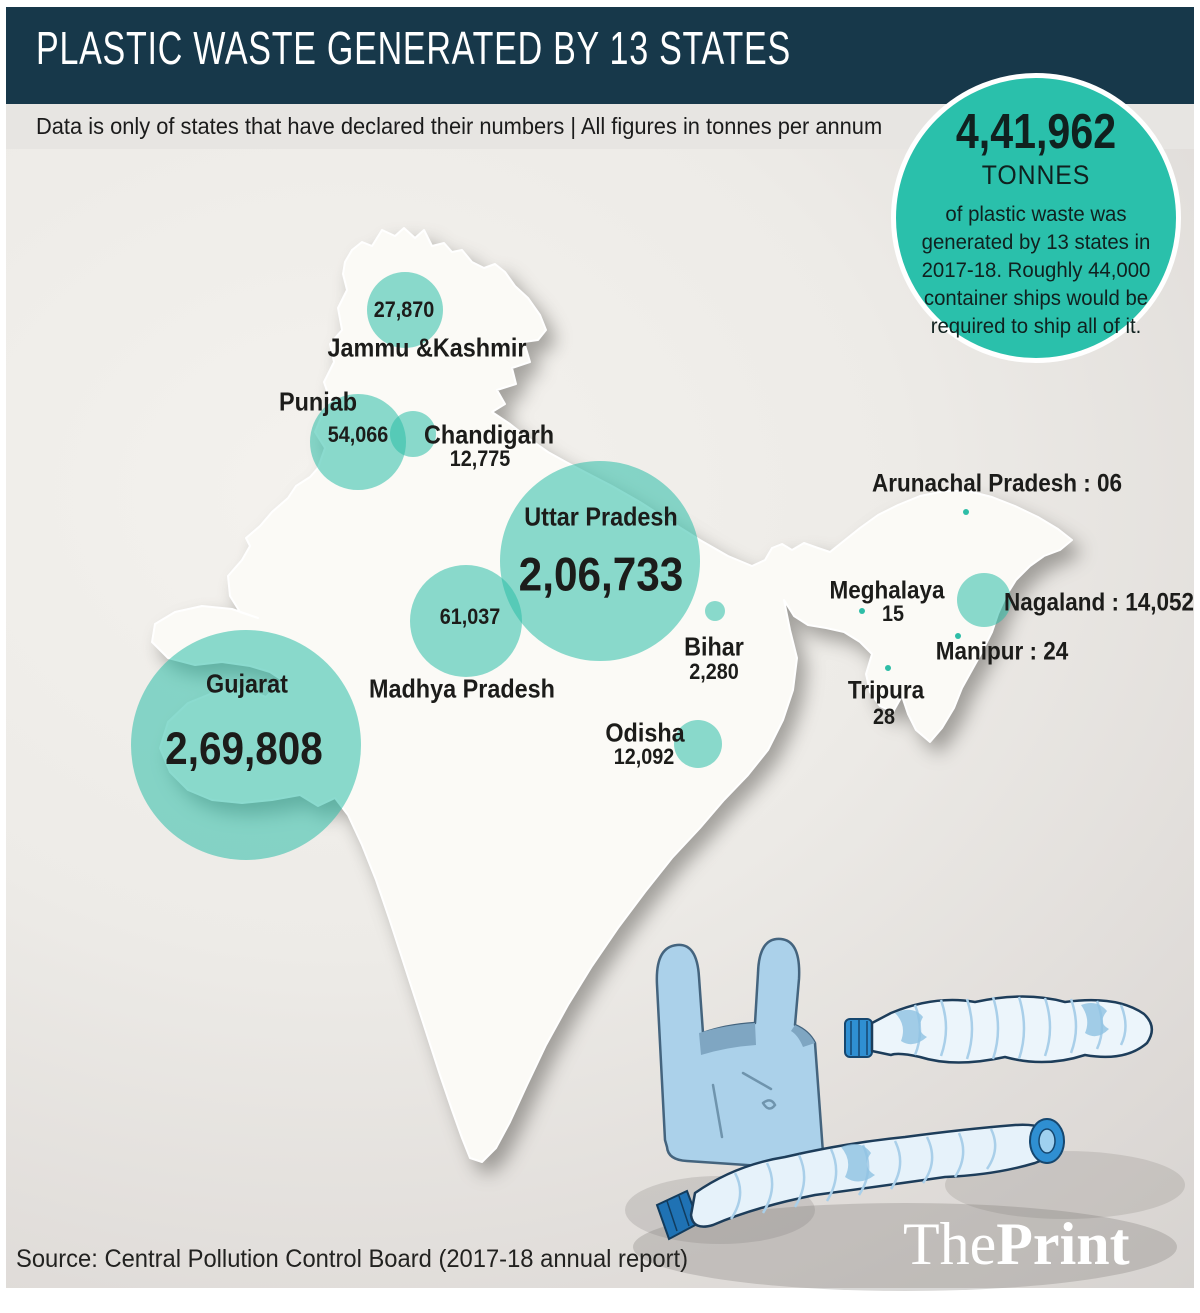  I want to click on label-meghalaya: Meghalaya, so click(887, 590).